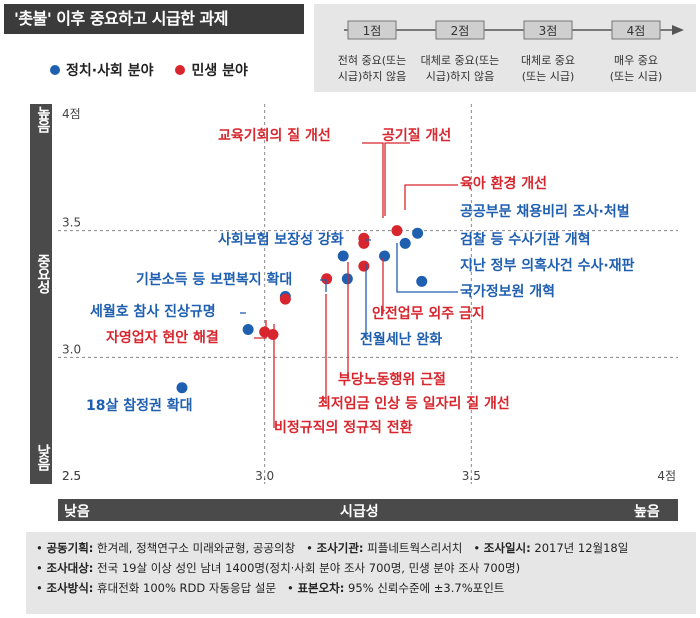 The width and height of the screenshot is (700, 618). What do you see at coordinates (71, 114) in the screenshot?
I see `y-tick-label: 4점` at bounding box center [71, 114].